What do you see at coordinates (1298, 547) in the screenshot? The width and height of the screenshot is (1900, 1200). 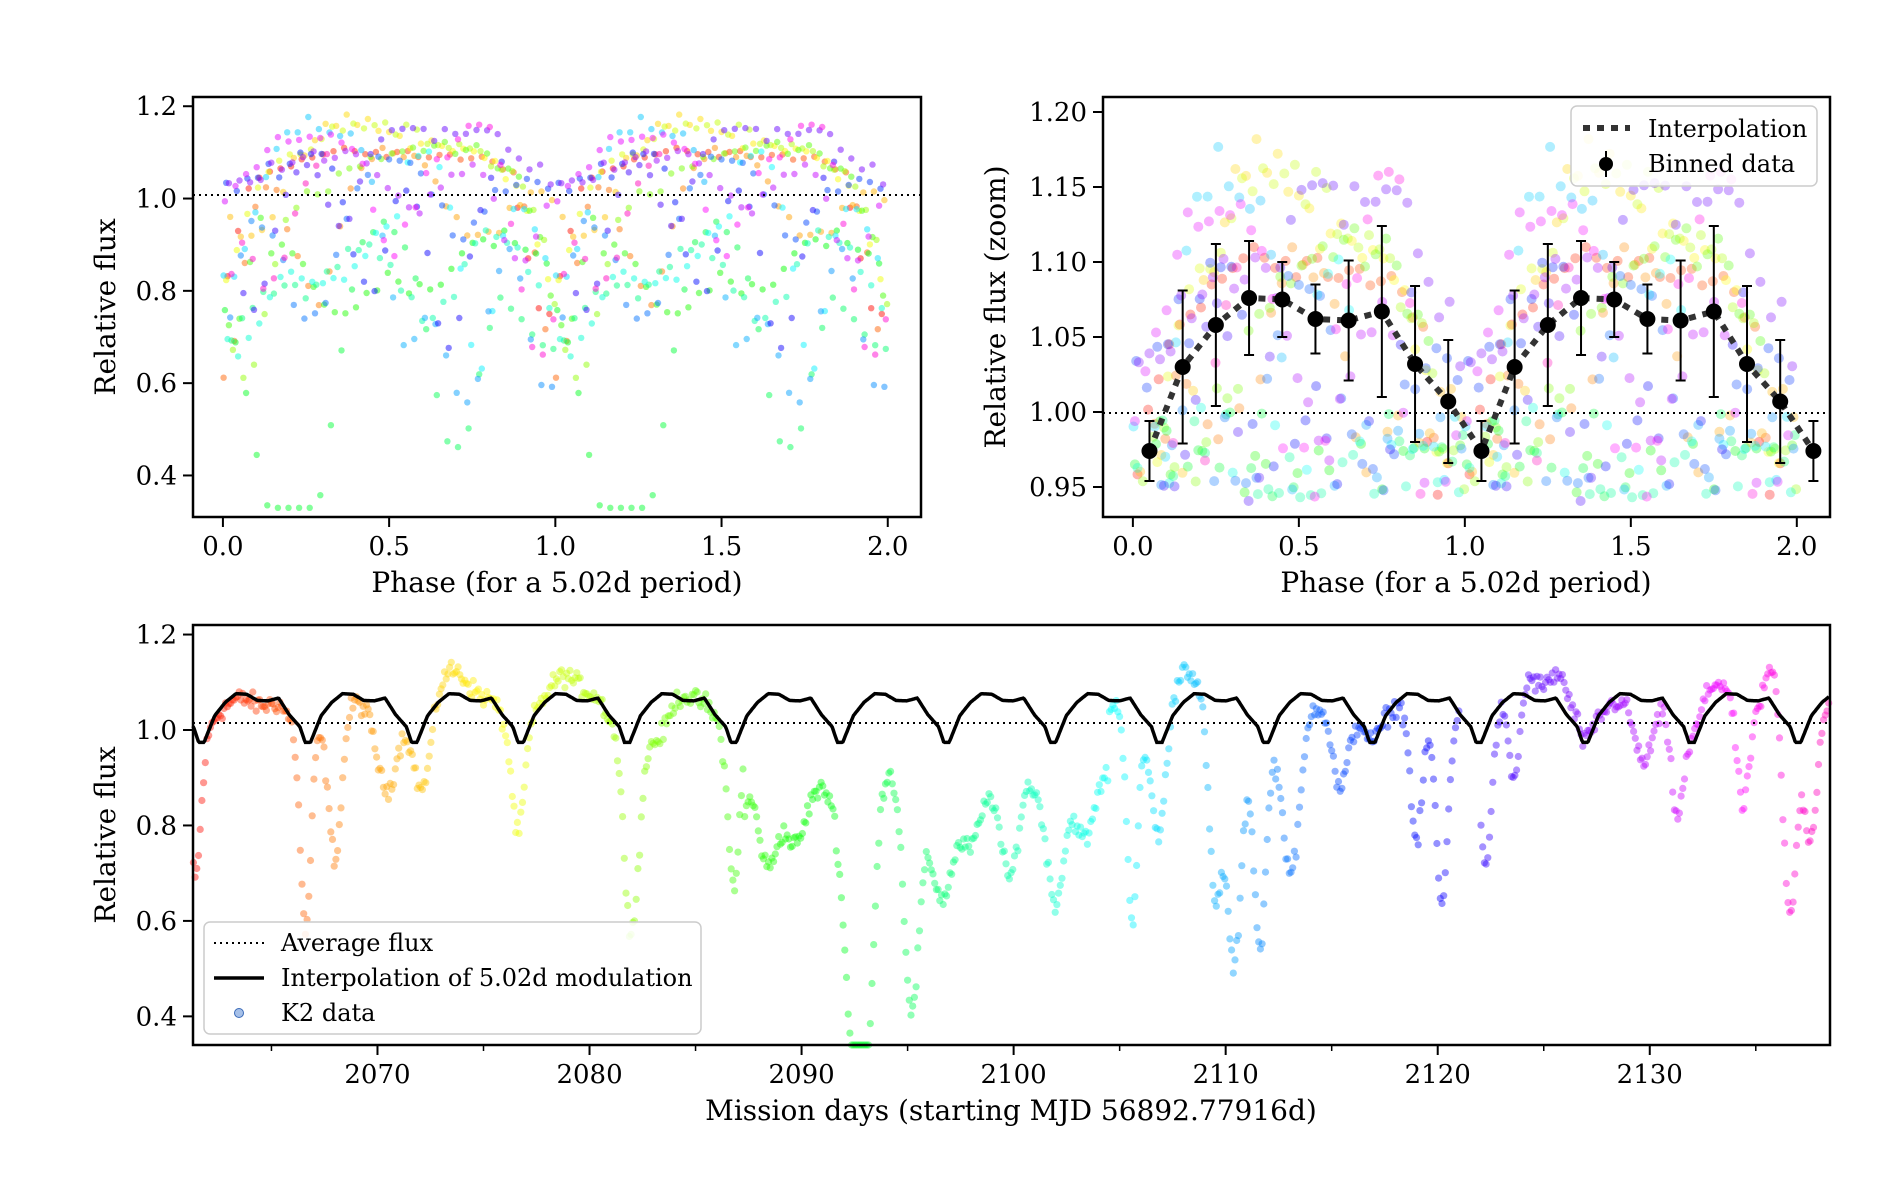 I see `tr-xtick-label: 0.5` at bounding box center [1298, 547].